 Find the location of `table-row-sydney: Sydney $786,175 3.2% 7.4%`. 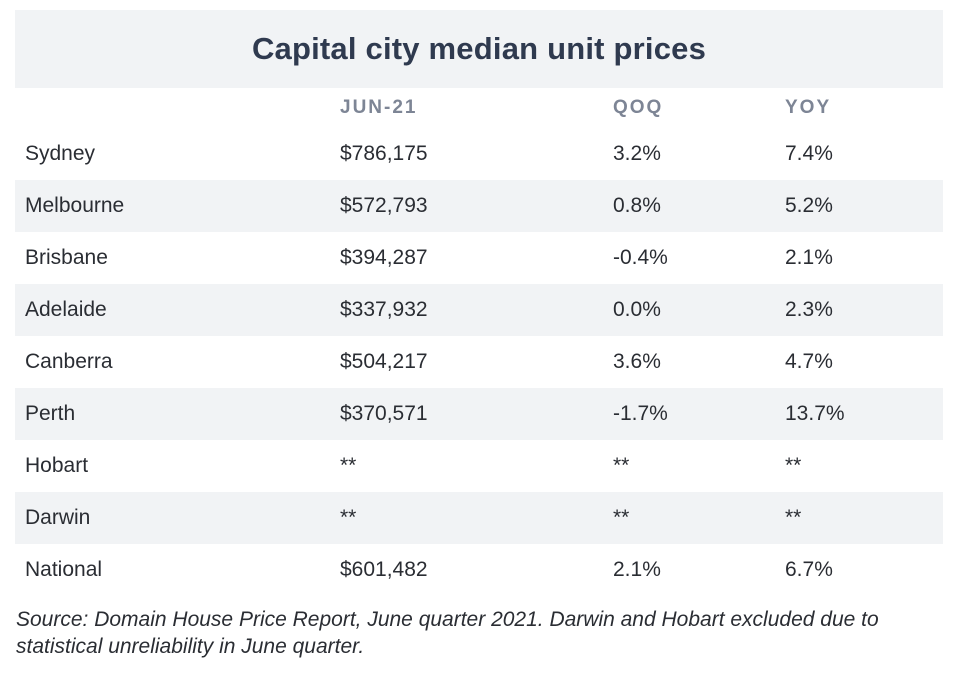

table-row-sydney: Sydney $786,175 3.2% 7.4% is located at coordinates (479, 154).